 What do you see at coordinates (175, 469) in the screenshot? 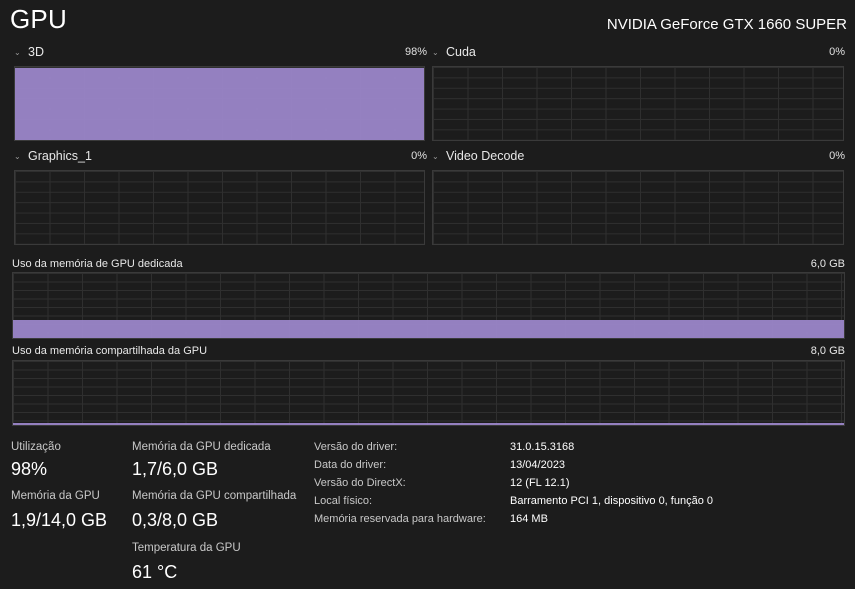
I see `dedicated-memory-value: 1,7/6,0 GB` at bounding box center [175, 469].